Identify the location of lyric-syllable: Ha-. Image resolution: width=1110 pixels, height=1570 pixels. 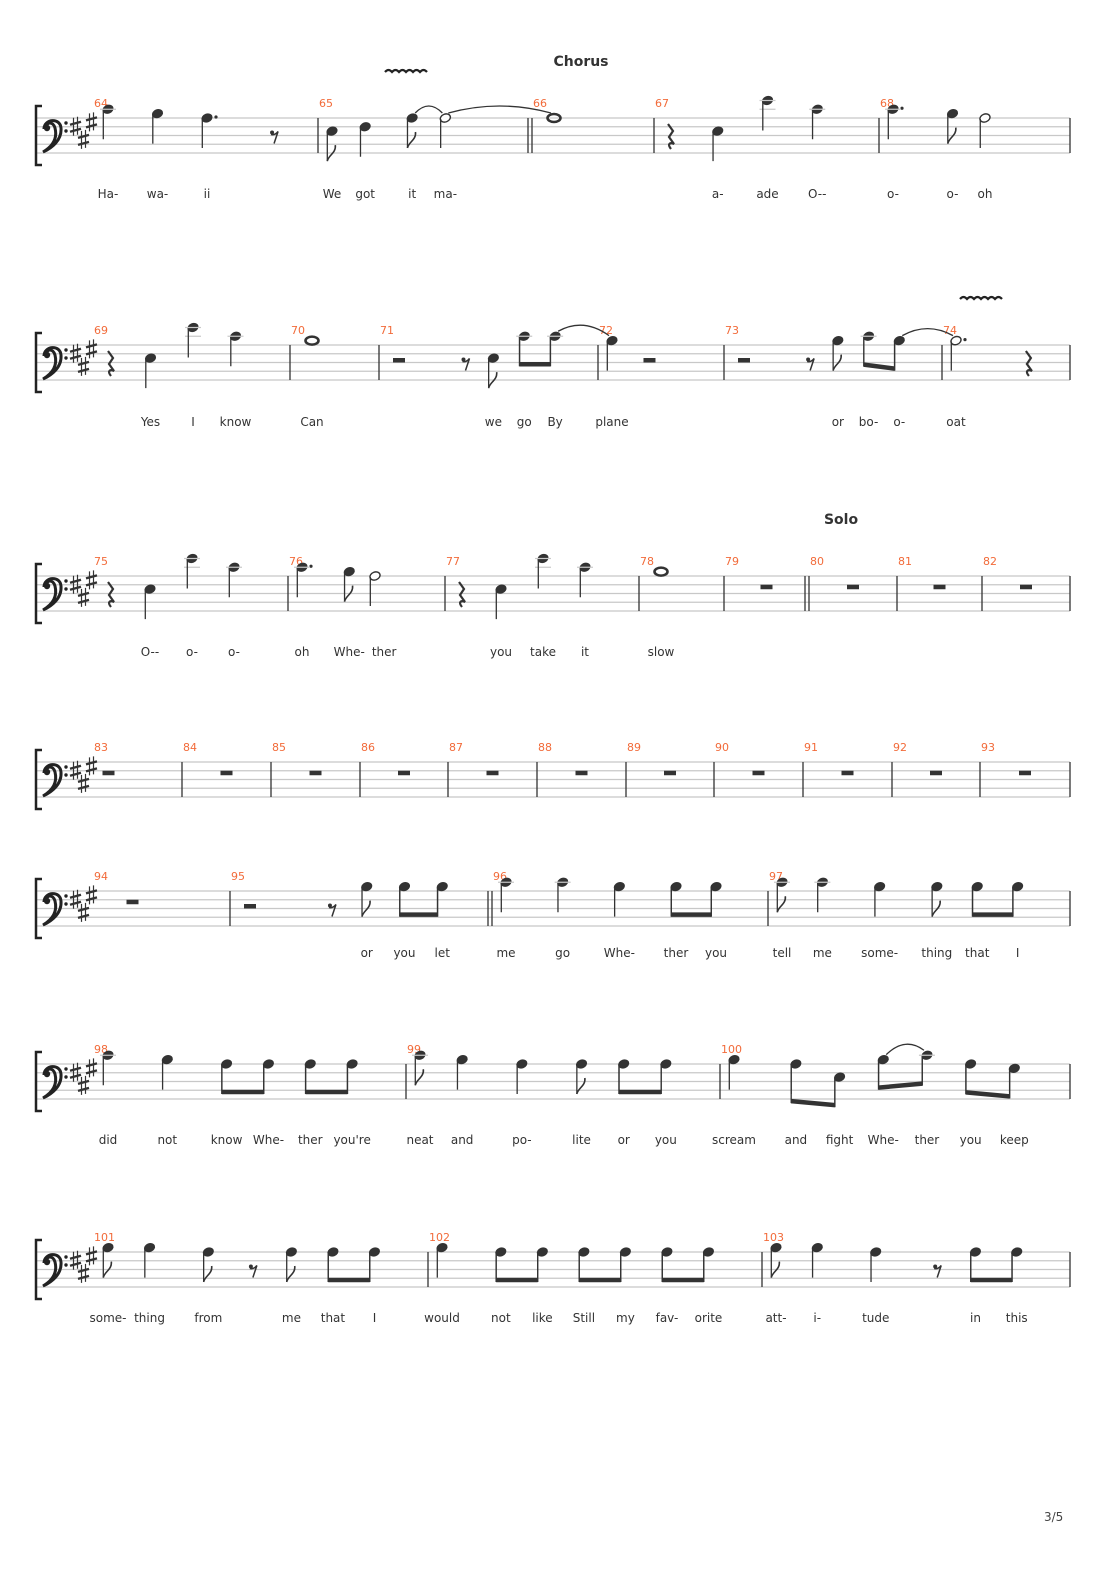
(108, 194).